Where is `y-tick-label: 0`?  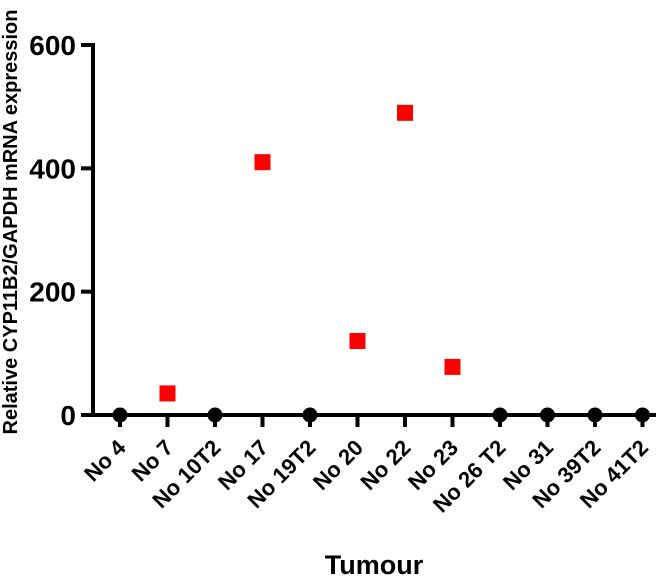
y-tick-label: 0 is located at coordinates (68, 415).